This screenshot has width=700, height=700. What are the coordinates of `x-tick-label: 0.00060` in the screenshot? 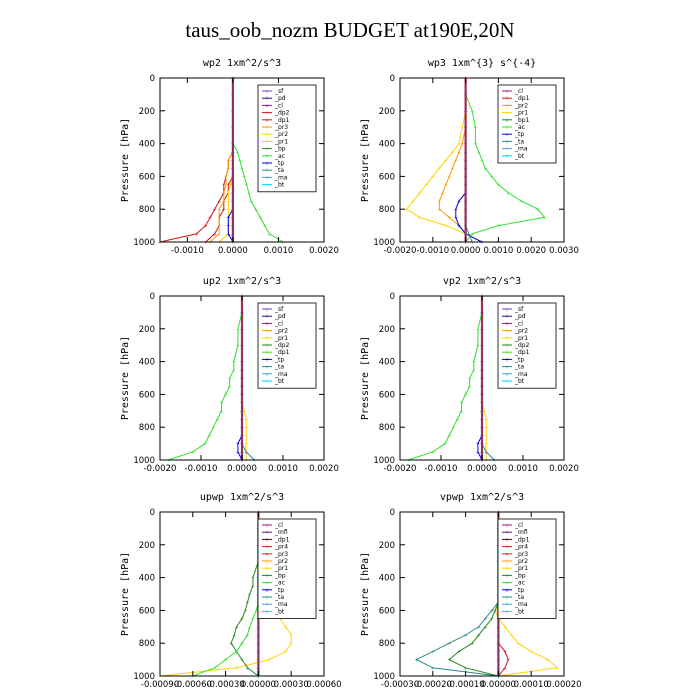 It's located at (323, 685).